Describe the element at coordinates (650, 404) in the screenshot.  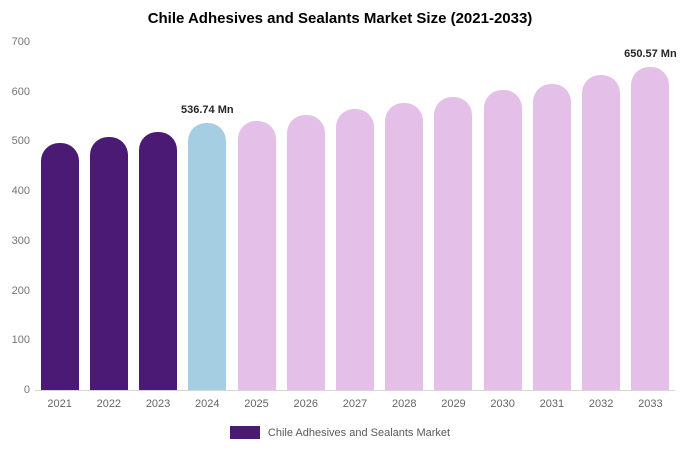
I see `x-tick-label-2033: 2033` at that location.